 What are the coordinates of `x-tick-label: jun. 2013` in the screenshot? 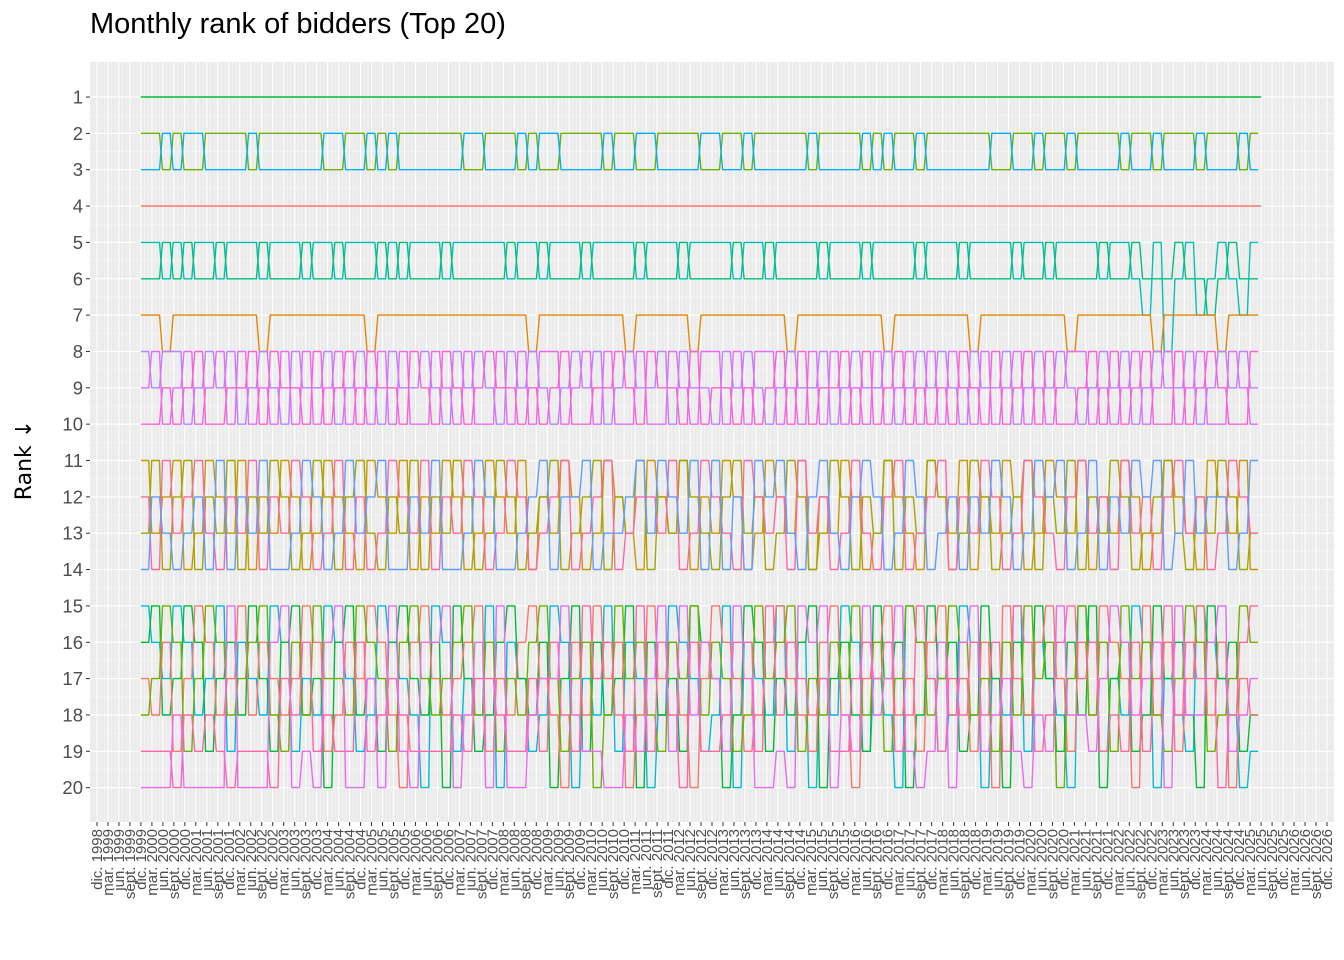 It's located at (734, 860).